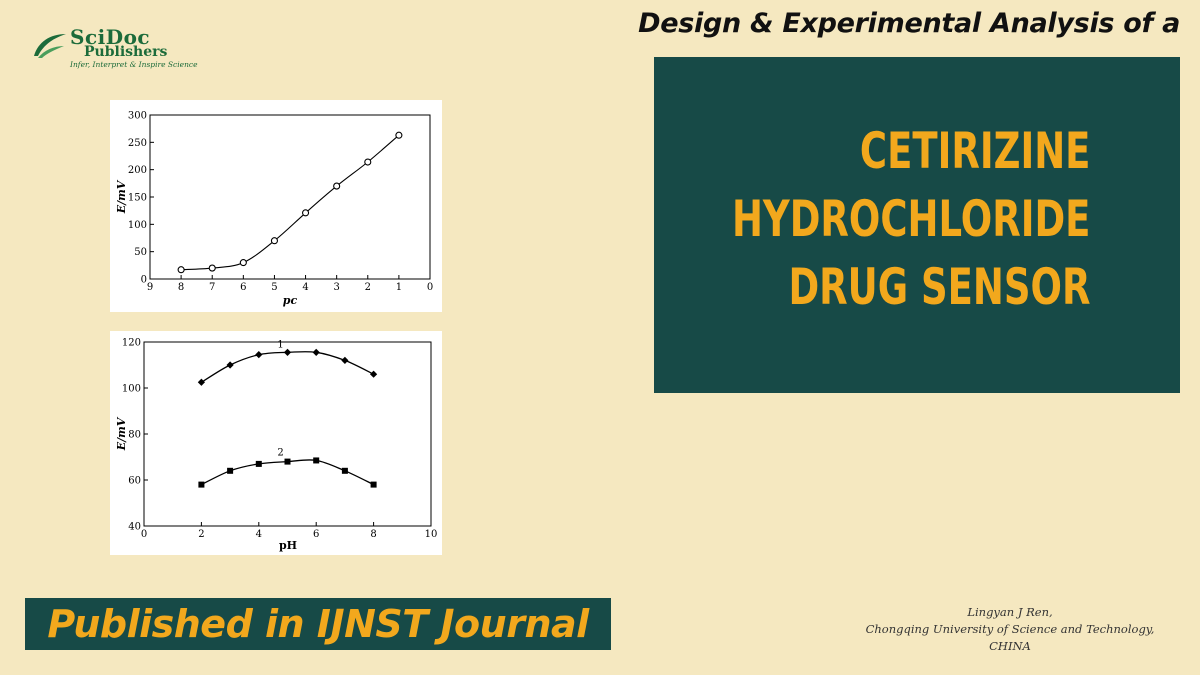 The width and height of the screenshot is (1200, 675). Describe the element at coordinates (212, 287) in the screenshot. I see `chart-1-x-tick-label: 7` at that location.